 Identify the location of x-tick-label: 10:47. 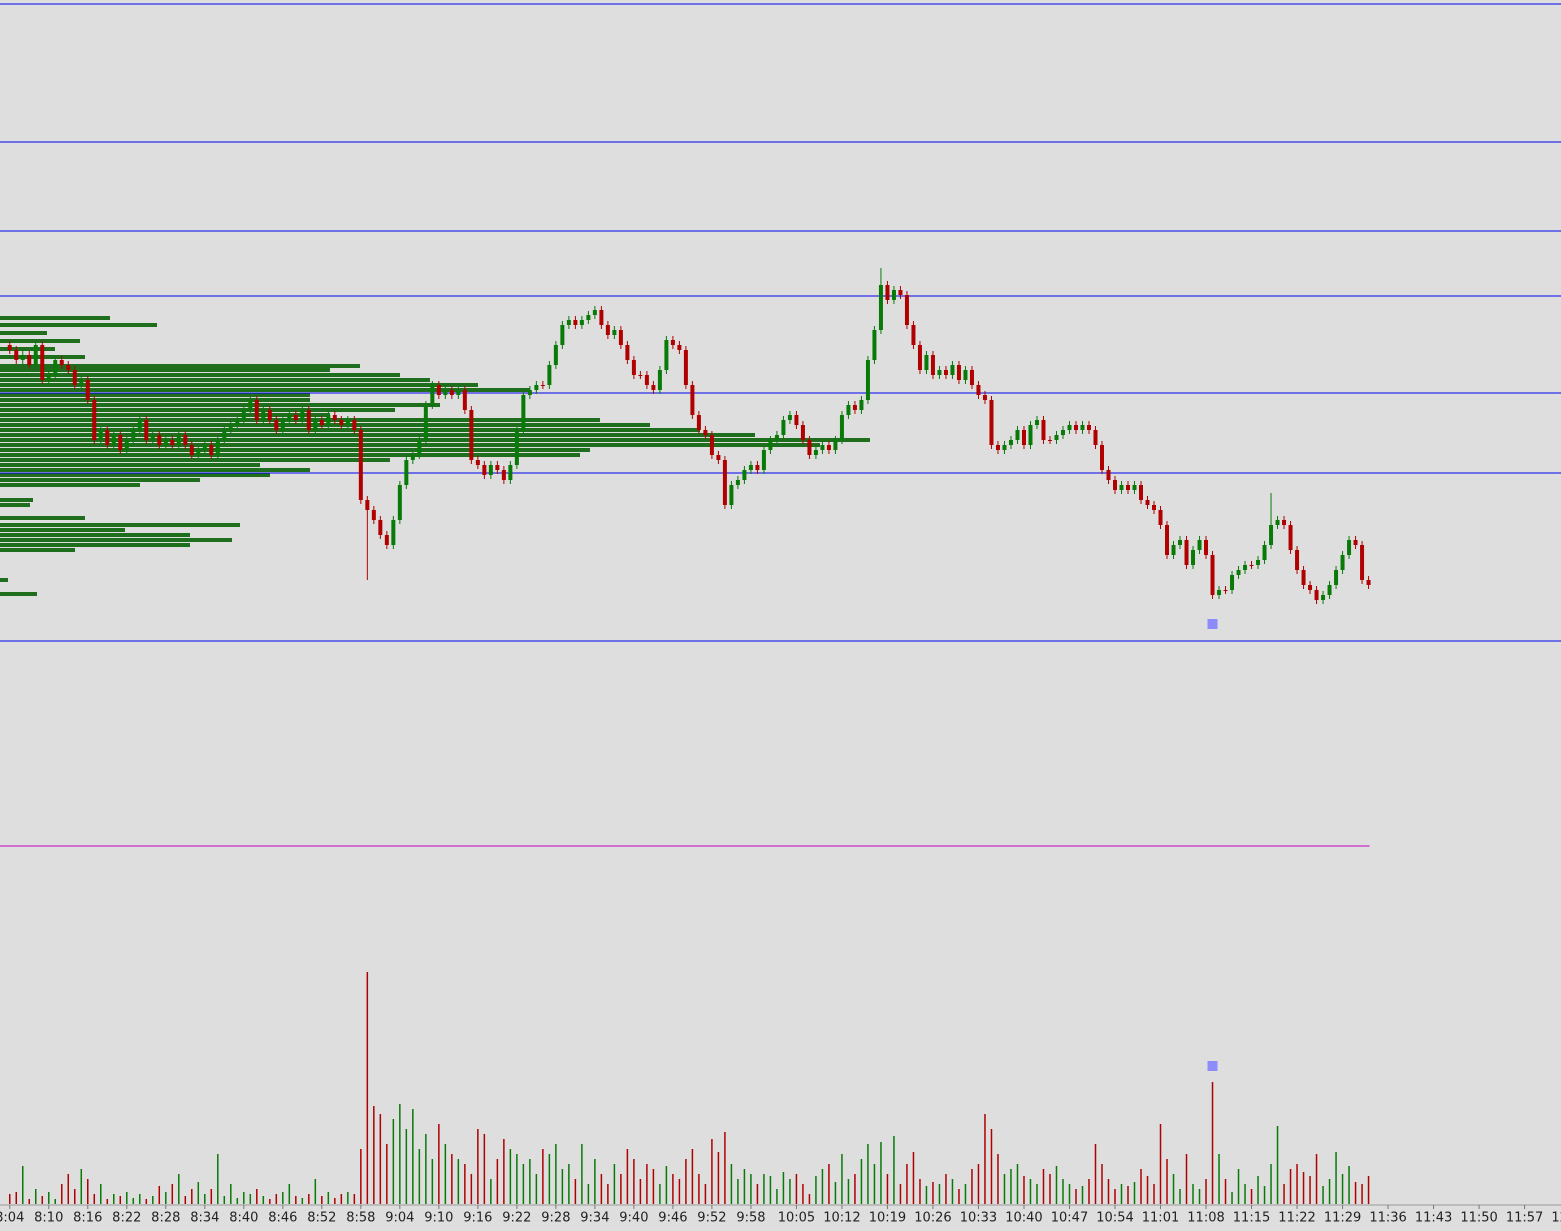
(1069, 1218).